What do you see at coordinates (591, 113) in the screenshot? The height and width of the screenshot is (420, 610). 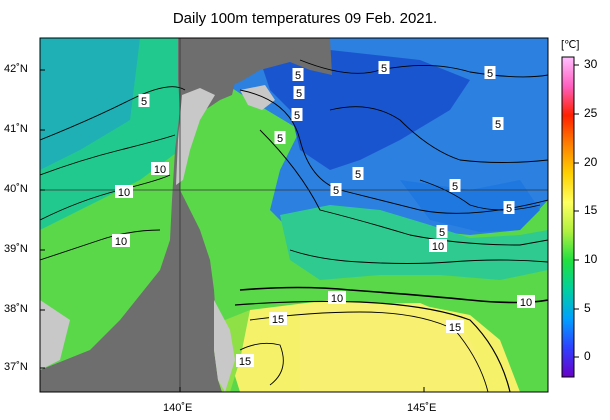 I see `colorbar-tick-label: 25` at bounding box center [591, 113].